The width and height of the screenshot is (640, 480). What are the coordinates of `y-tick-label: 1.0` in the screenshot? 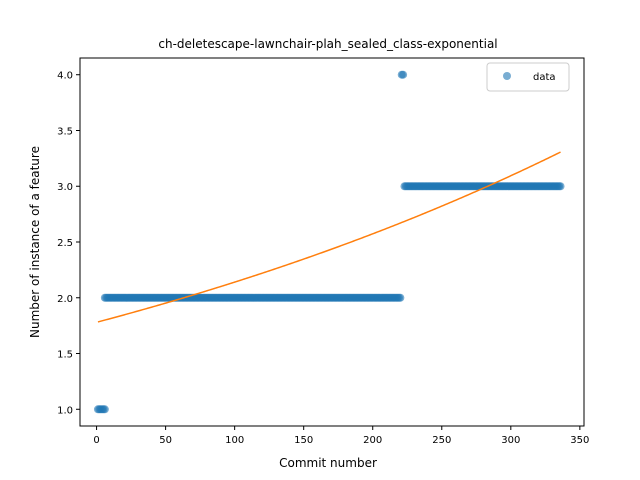 It's located at (65, 410).